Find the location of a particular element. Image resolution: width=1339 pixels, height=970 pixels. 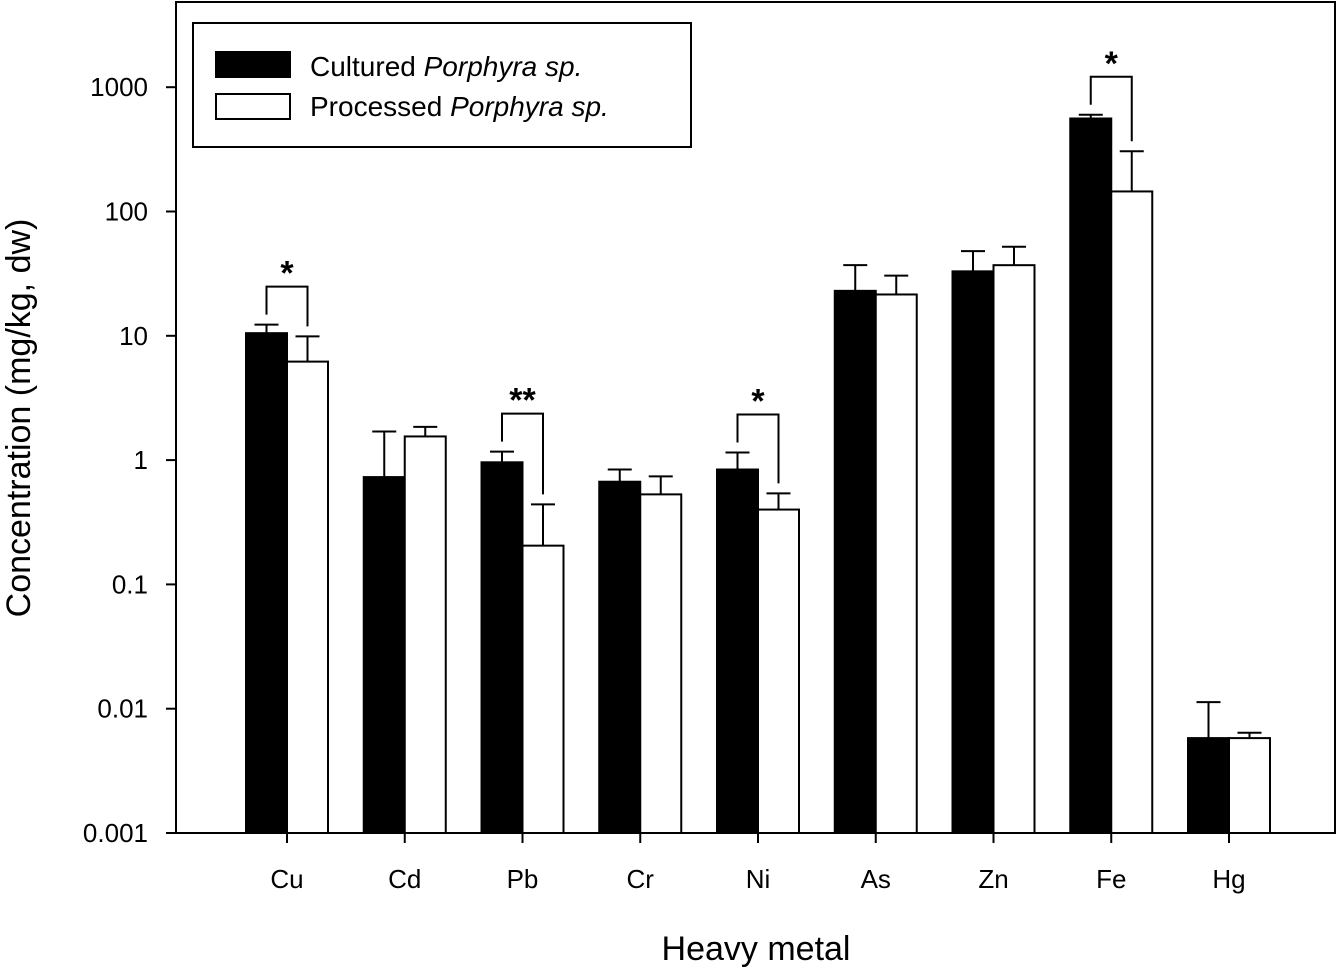

x-axis: Cu Cd Pb Cr Ni As Zn Fe Hg is located at coordinates (758, 863).